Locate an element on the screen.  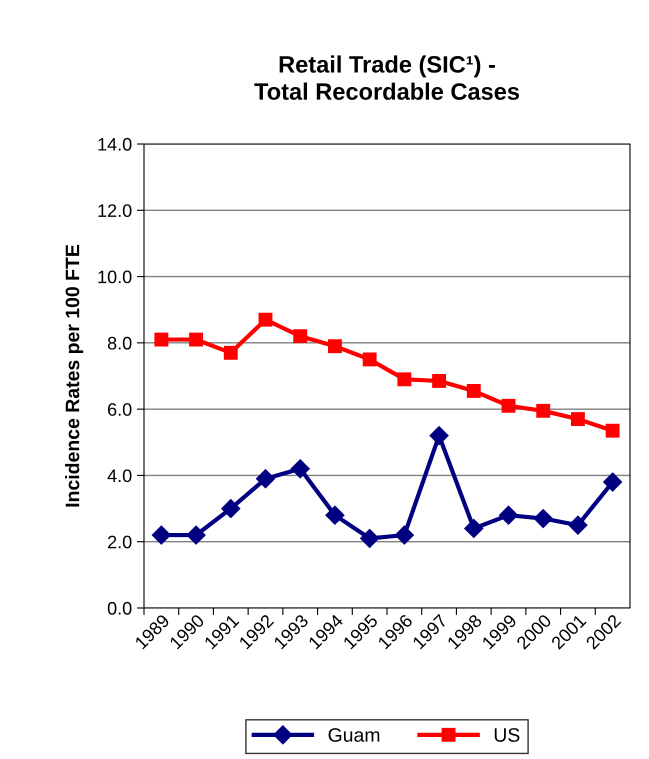
y-tick-label: 2.0 is located at coordinates (120, 542).